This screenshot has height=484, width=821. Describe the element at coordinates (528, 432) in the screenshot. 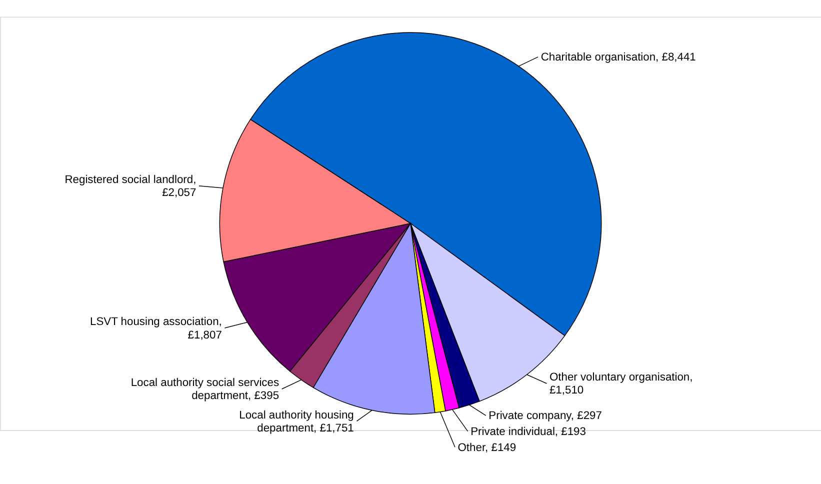

I see `slice-label: Private individual, £193` at that location.